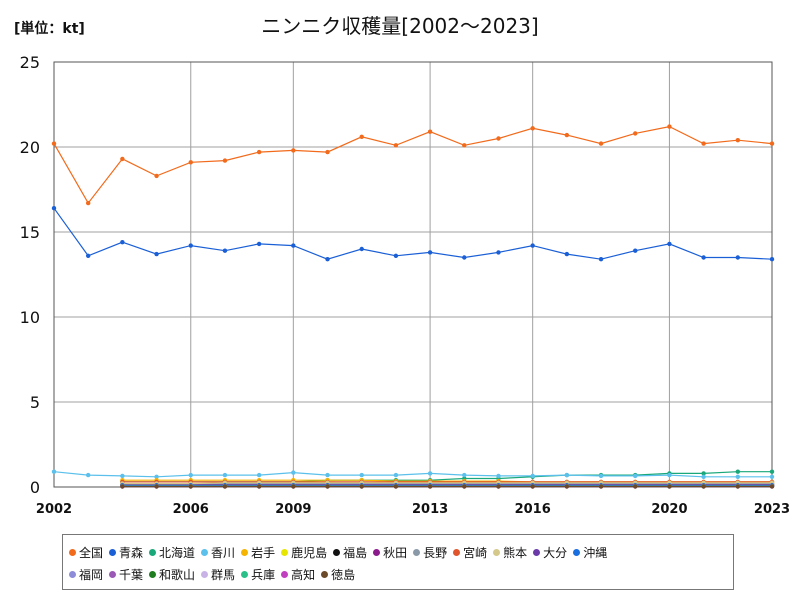 The width and height of the screenshot is (800, 600). What do you see at coordinates (263, 552) in the screenshot?
I see `legend-label: 岩手` at bounding box center [263, 552].